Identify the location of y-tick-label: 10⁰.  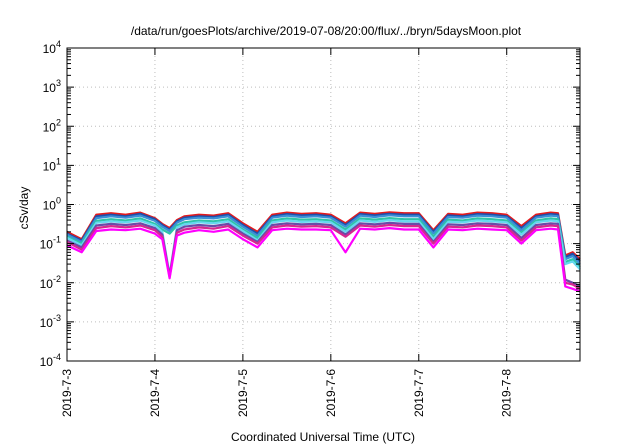
(52, 204).